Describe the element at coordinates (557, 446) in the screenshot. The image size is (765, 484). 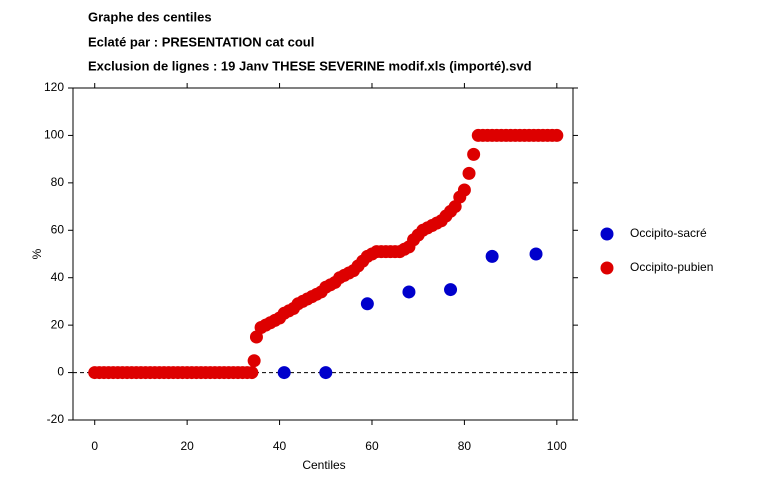
I see `x-tick-label: 100` at that location.